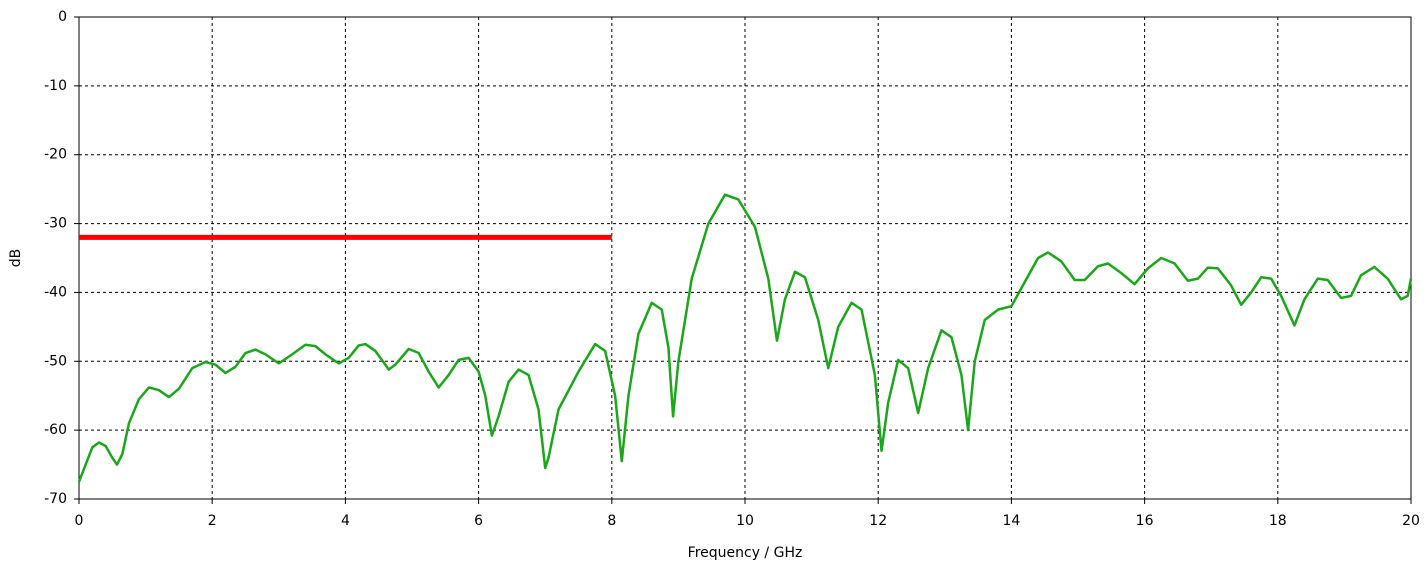 This screenshot has height=566, width=1425. What do you see at coordinates (79, 521) in the screenshot?
I see `x-tick-label: 0` at bounding box center [79, 521].